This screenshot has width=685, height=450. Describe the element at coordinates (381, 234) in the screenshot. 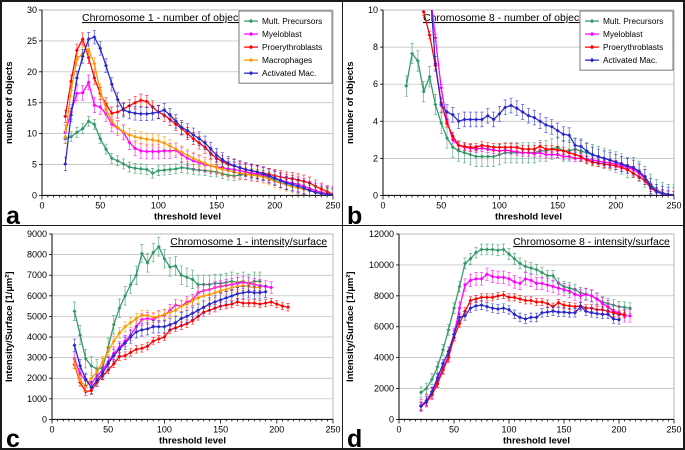

I see `svg-text: 12000` at that location.